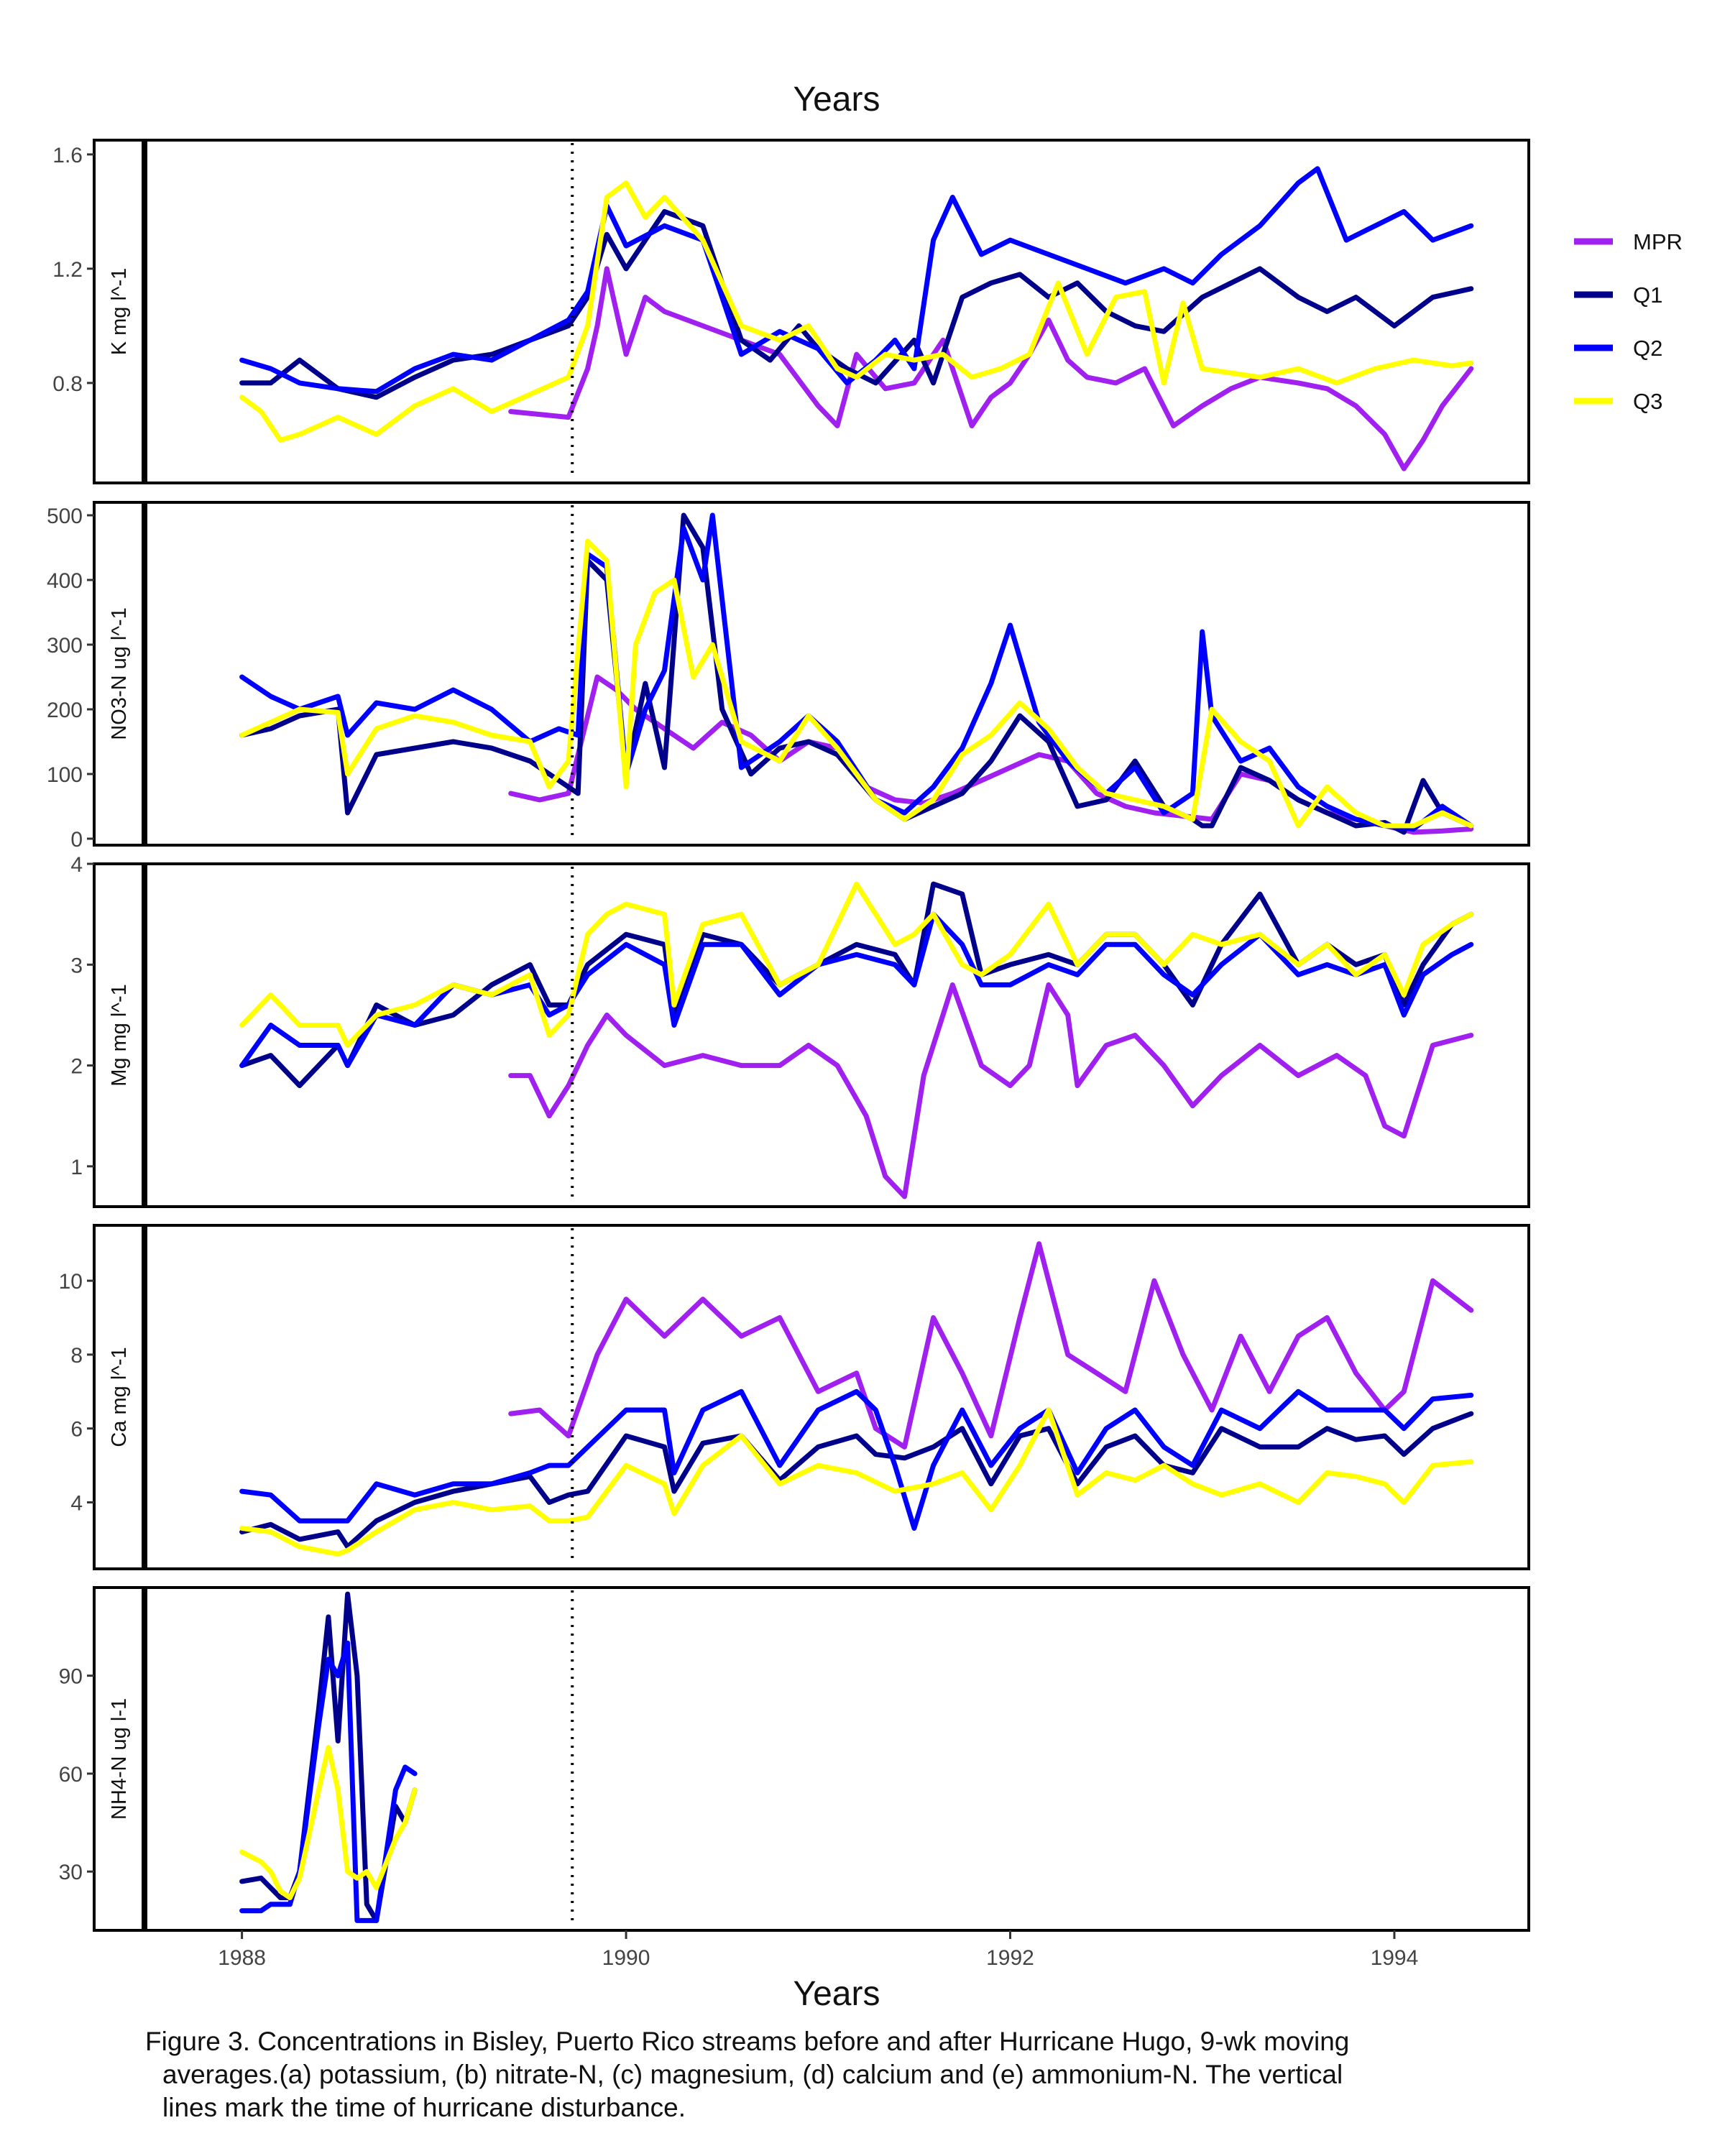 The image size is (1725, 2156). I want to click on y-tick-label: 60, so click(71, 1775).